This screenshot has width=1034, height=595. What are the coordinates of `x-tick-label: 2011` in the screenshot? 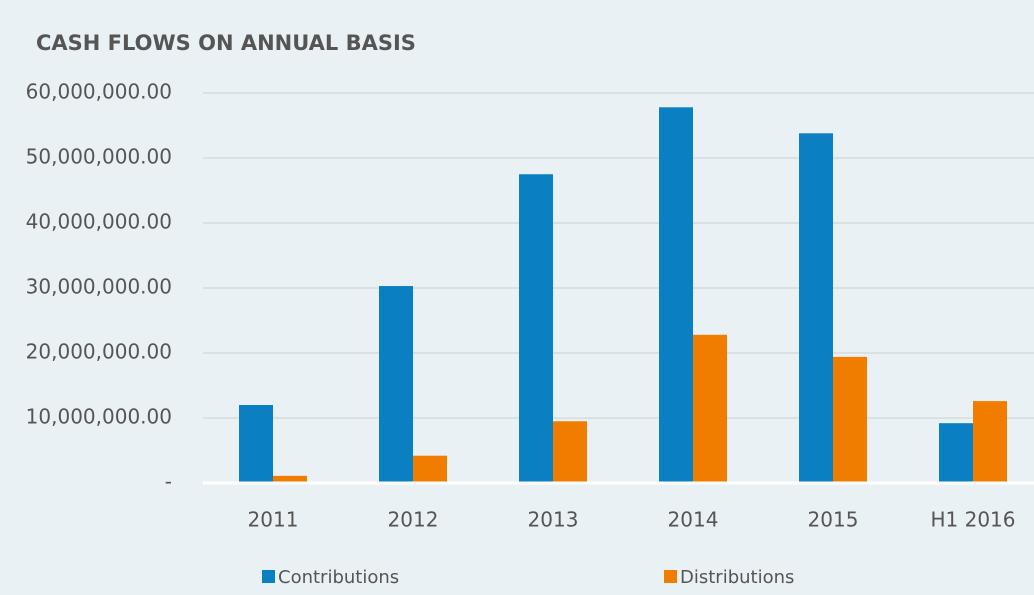 It's located at (273, 520).